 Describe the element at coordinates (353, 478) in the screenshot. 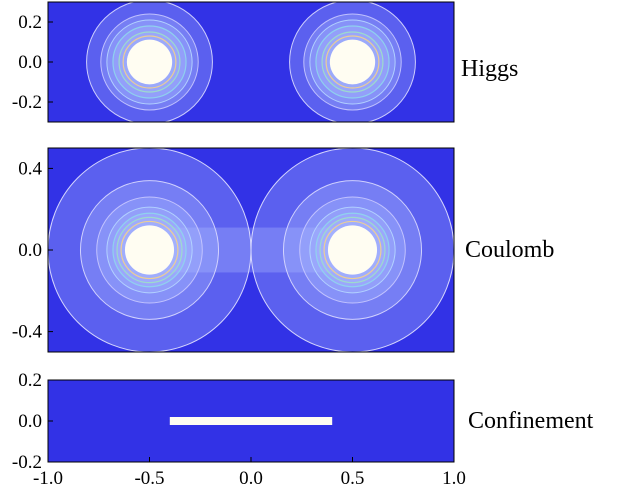

I see `x-tick-label: 0.5` at that location.